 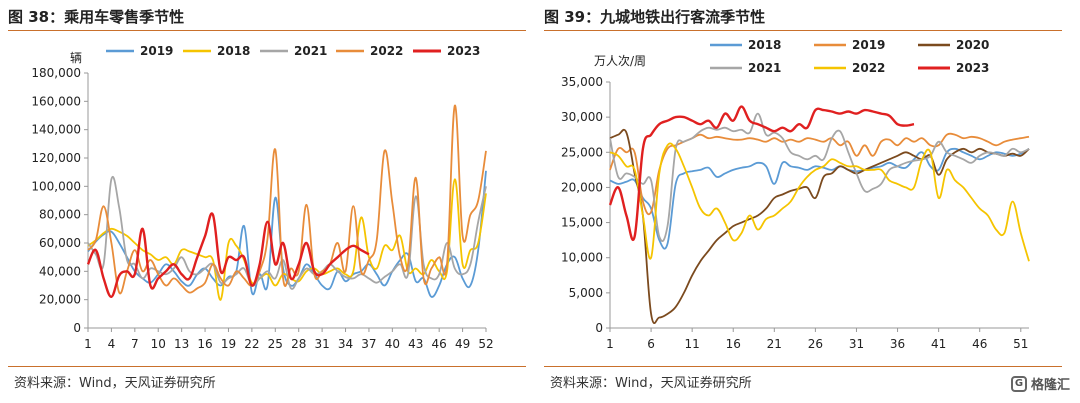 I want to click on x-tick-label: 10, so click(x=158, y=344).